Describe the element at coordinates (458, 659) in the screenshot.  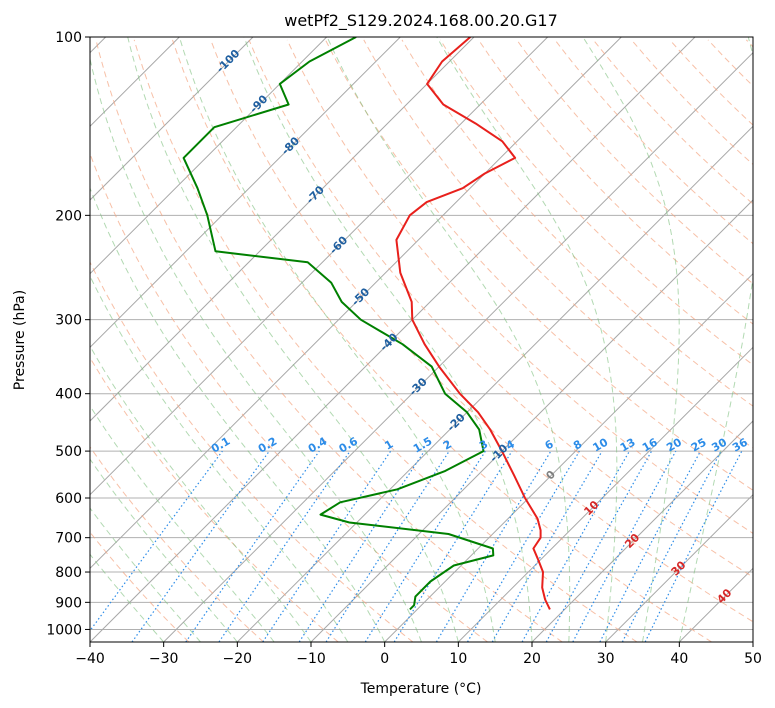
I see `x-tick-label: 10` at that location.